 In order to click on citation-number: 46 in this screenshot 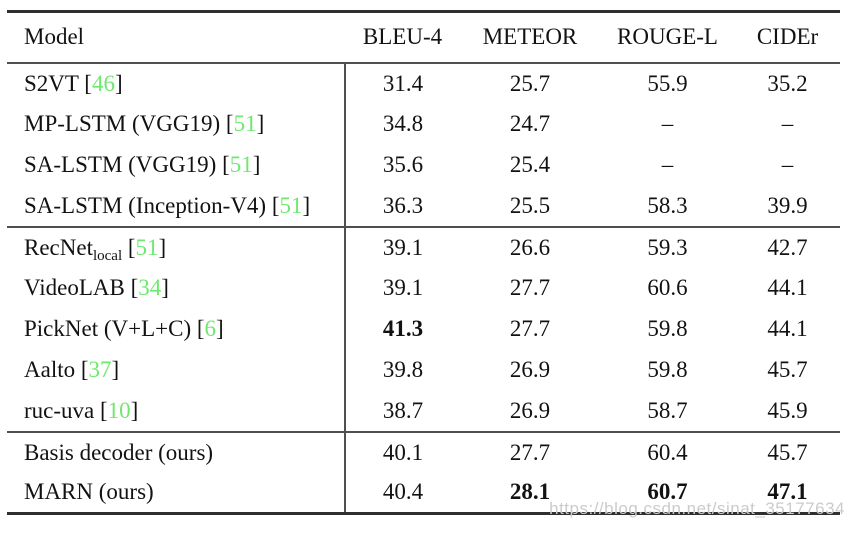, I will do `click(103, 83)`.